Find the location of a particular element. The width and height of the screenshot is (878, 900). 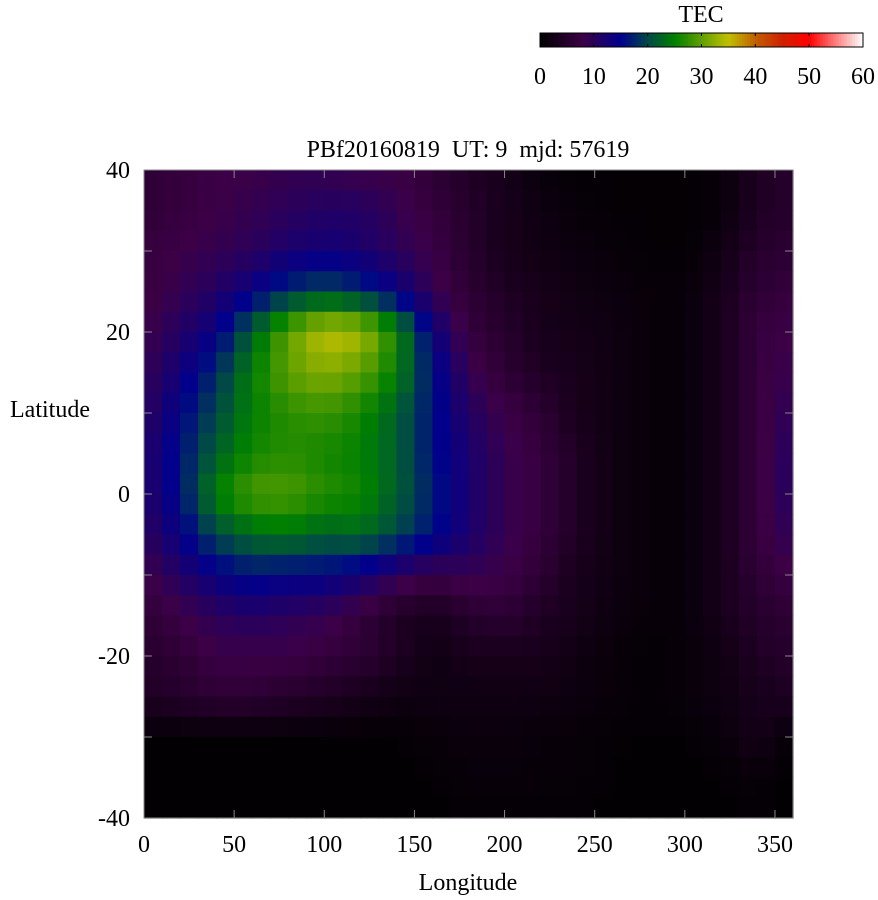

x-tick-label: 150 is located at coordinates (414, 845).